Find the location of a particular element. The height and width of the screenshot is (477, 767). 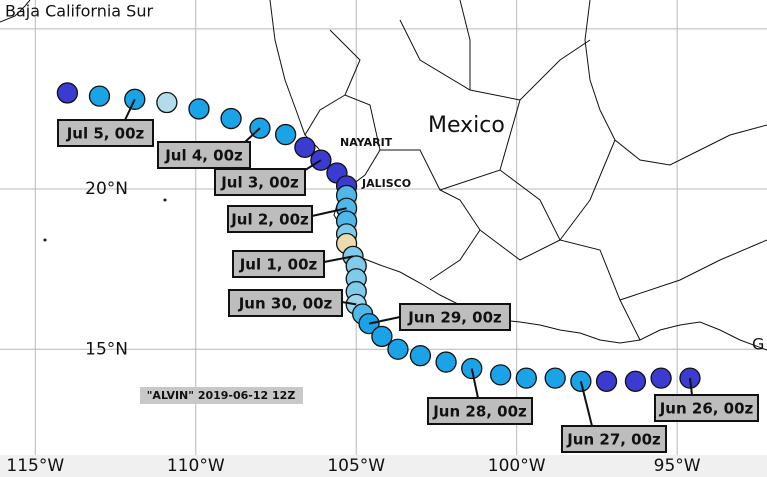

date-label: Jul 4, 00z is located at coordinates (203, 156).